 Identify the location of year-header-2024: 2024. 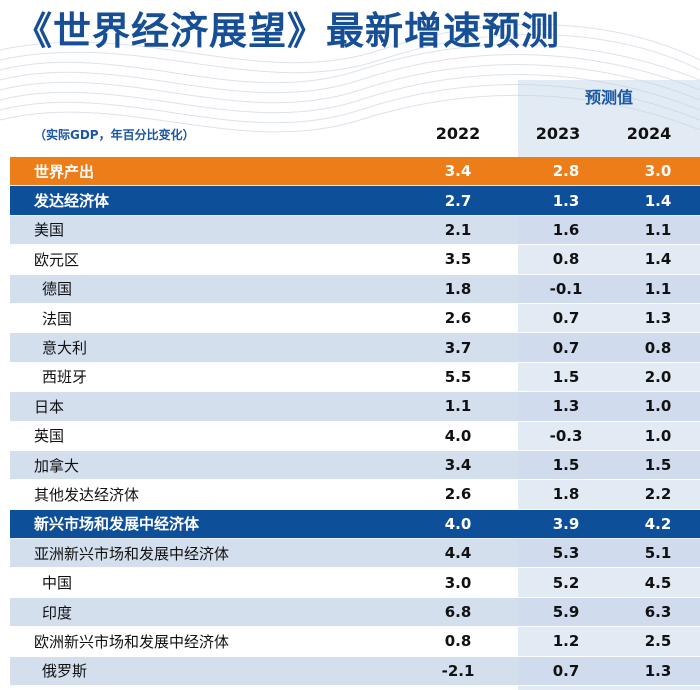
(649, 133).